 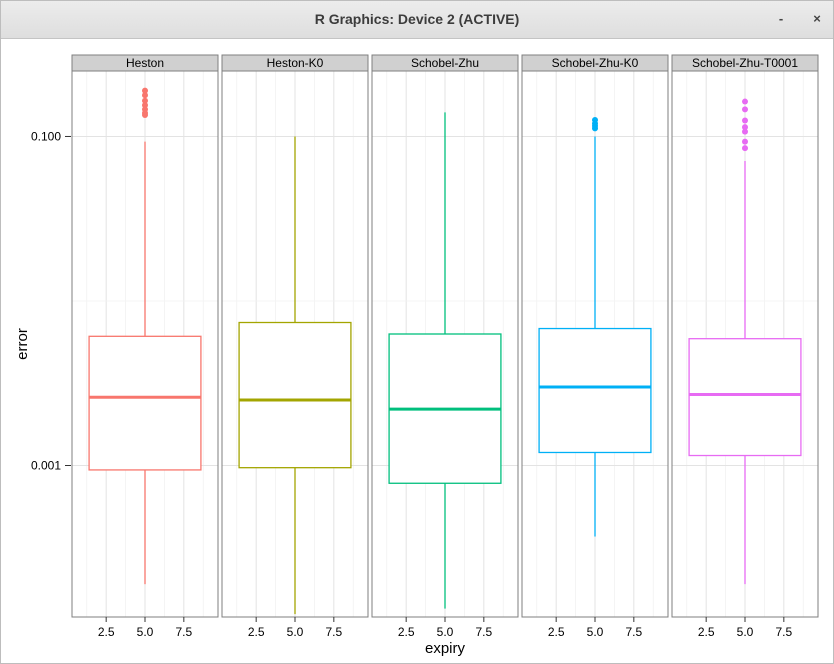 What do you see at coordinates (781, 18) in the screenshot?
I see `minimize-button: -` at bounding box center [781, 18].